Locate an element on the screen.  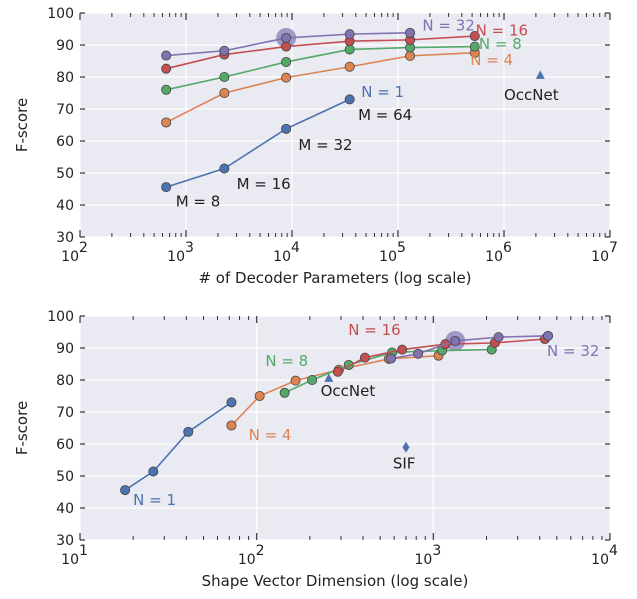
x-axis-label: # of Decoder Parameters (log scale) is located at coordinates (334, 278).